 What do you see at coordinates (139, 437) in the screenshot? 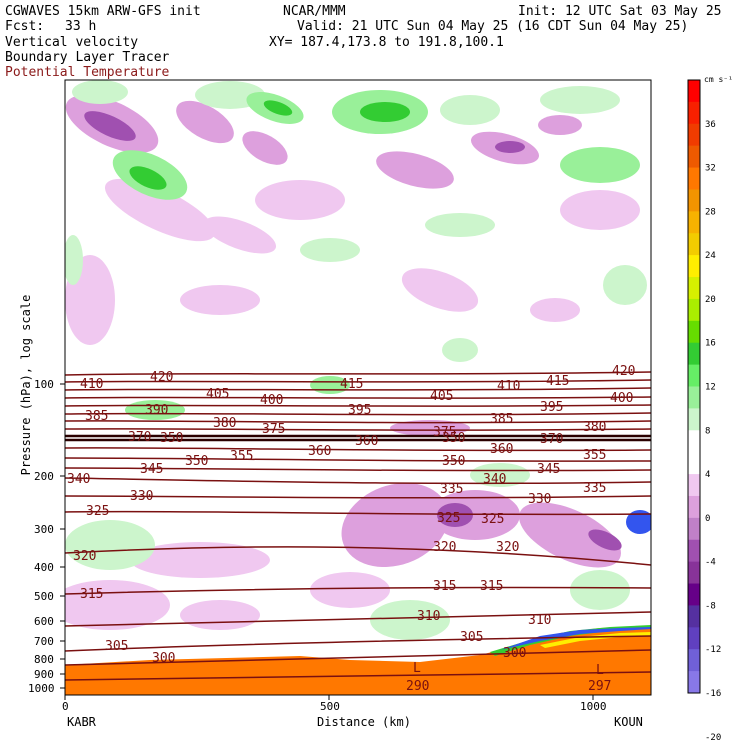
I see `isotherm-label: 370` at bounding box center [139, 437].